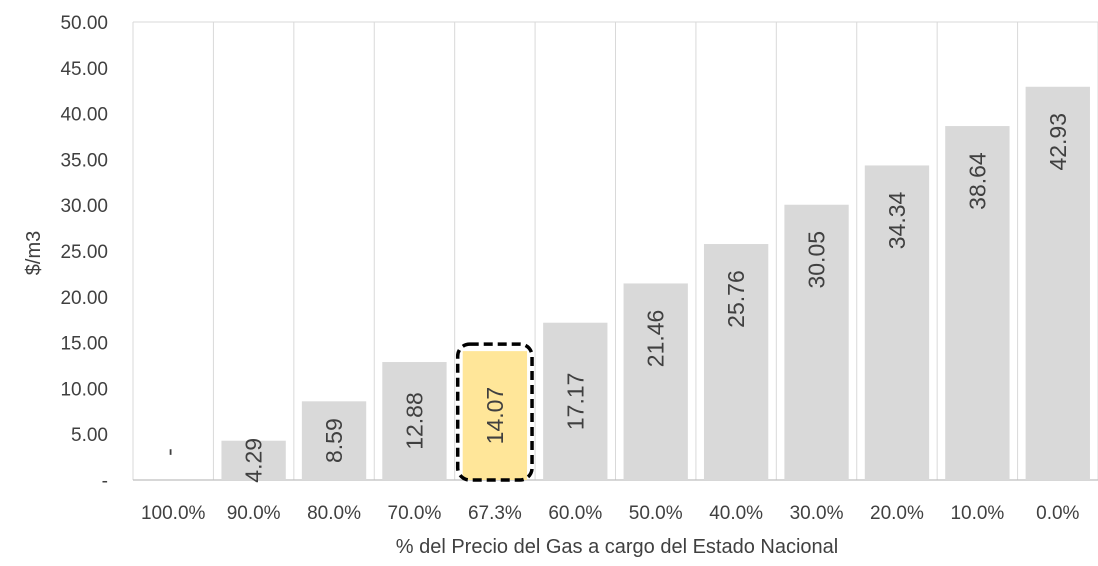 This screenshot has width=1098, height=566. What do you see at coordinates (105, 481) in the screenshot?
I see `y-tick-label: -` at bounding box center [105, 481].